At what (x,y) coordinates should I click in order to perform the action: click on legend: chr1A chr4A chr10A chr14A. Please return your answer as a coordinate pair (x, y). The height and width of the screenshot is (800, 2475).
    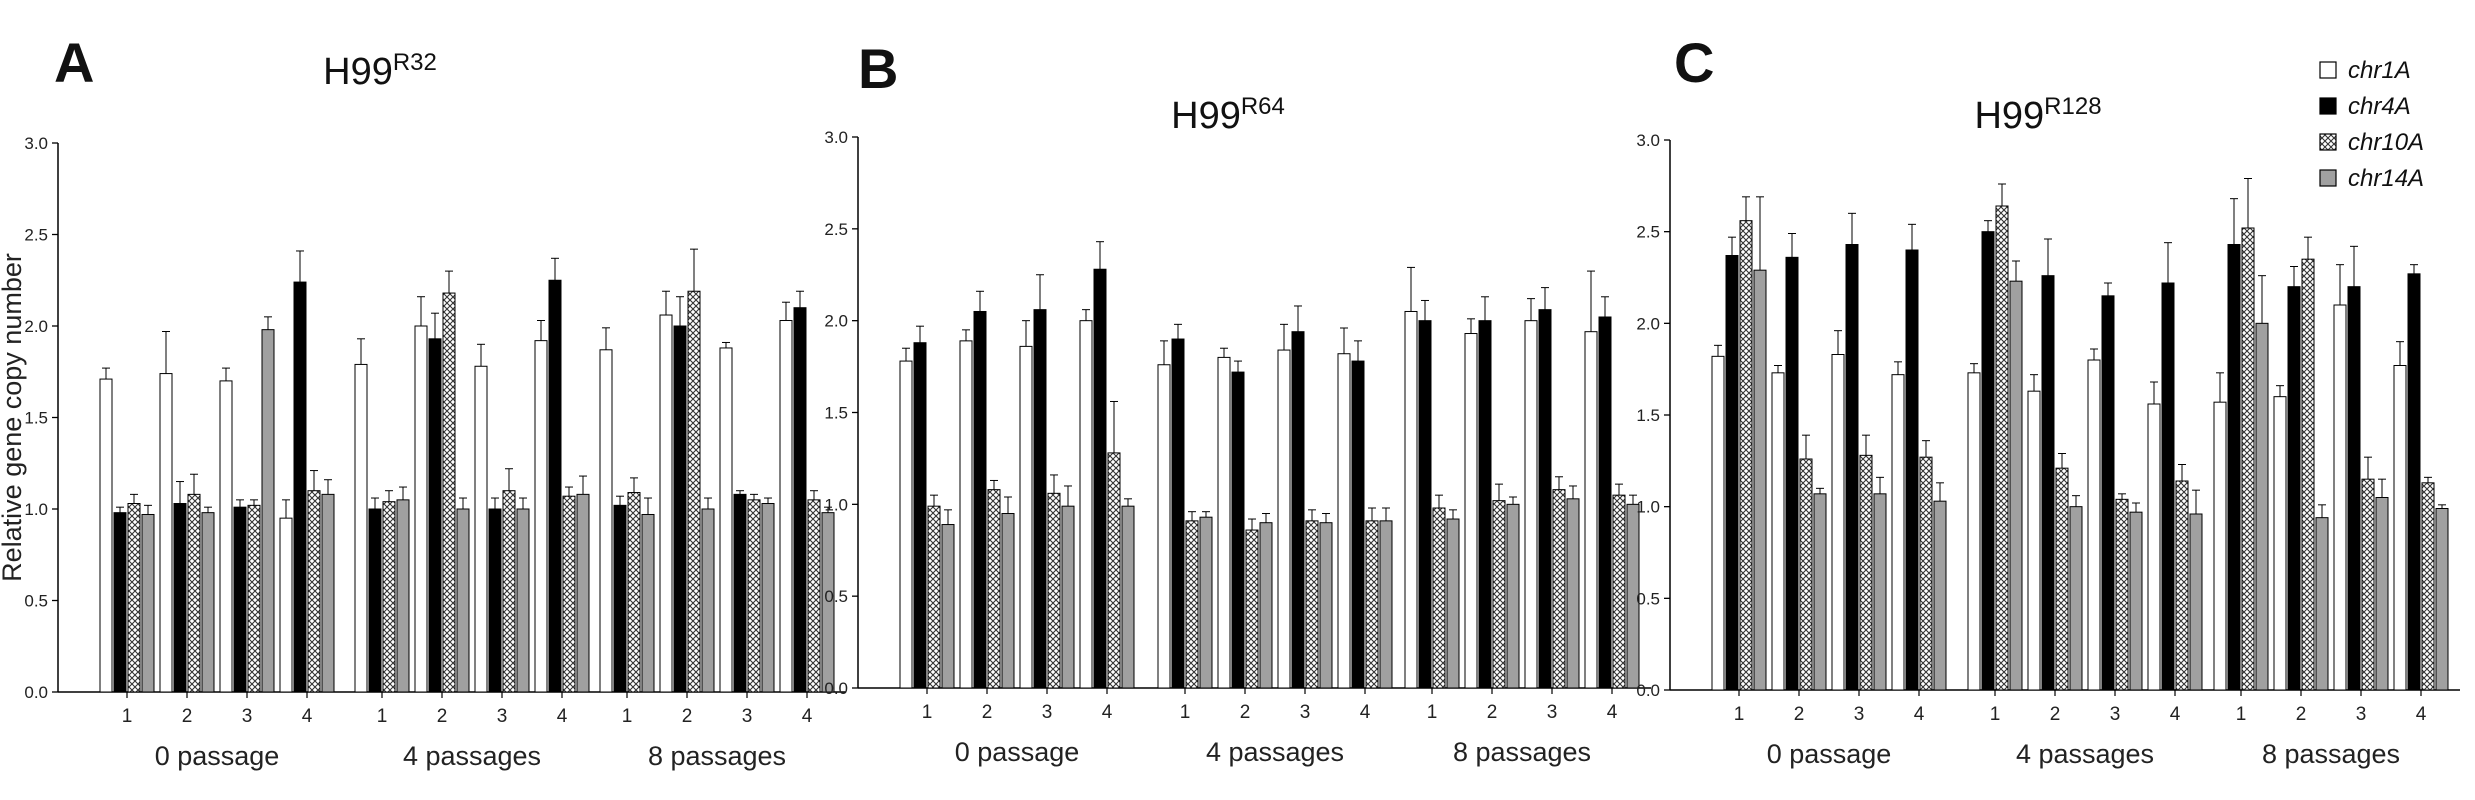
    Looking at the image, I should click on (2371, 124).